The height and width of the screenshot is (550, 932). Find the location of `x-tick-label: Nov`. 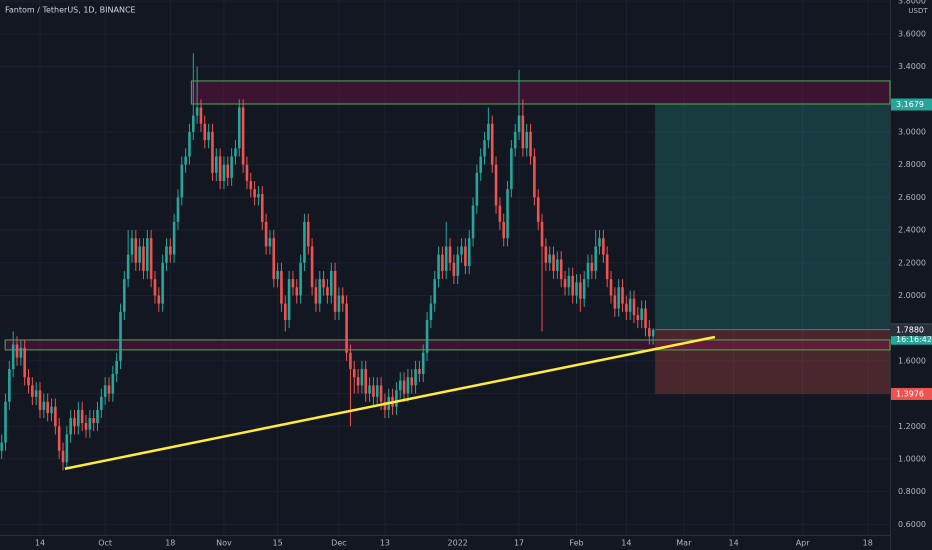

x-tick-label: Nov is located at coordinates (224, 543).